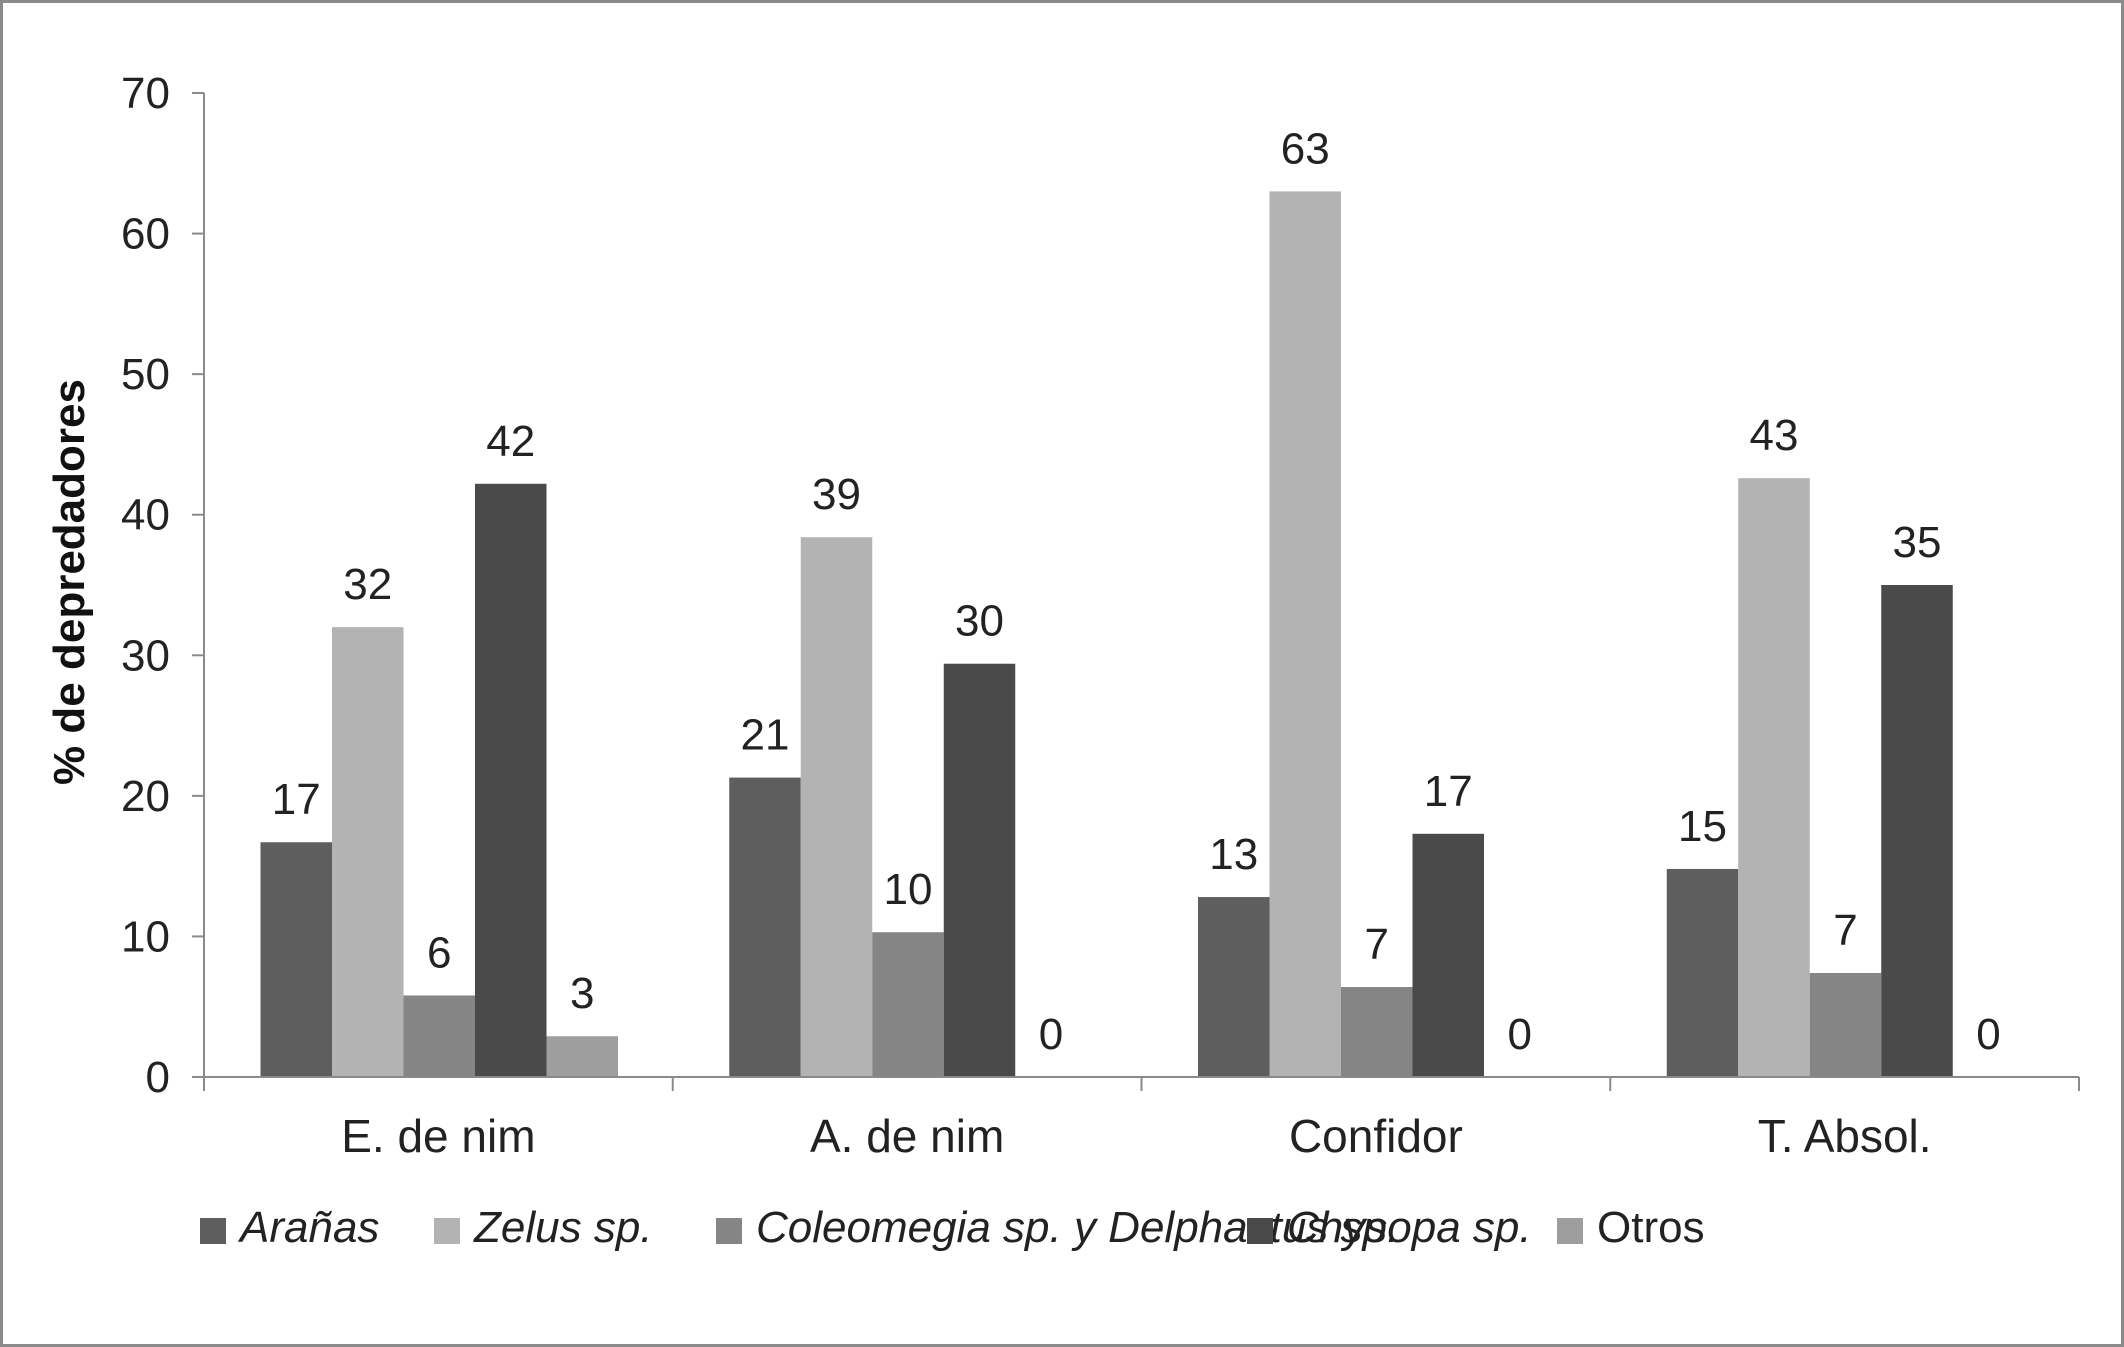 The image size is (2124, 1347). I want to click on data-label: 32, so click(367, 584).